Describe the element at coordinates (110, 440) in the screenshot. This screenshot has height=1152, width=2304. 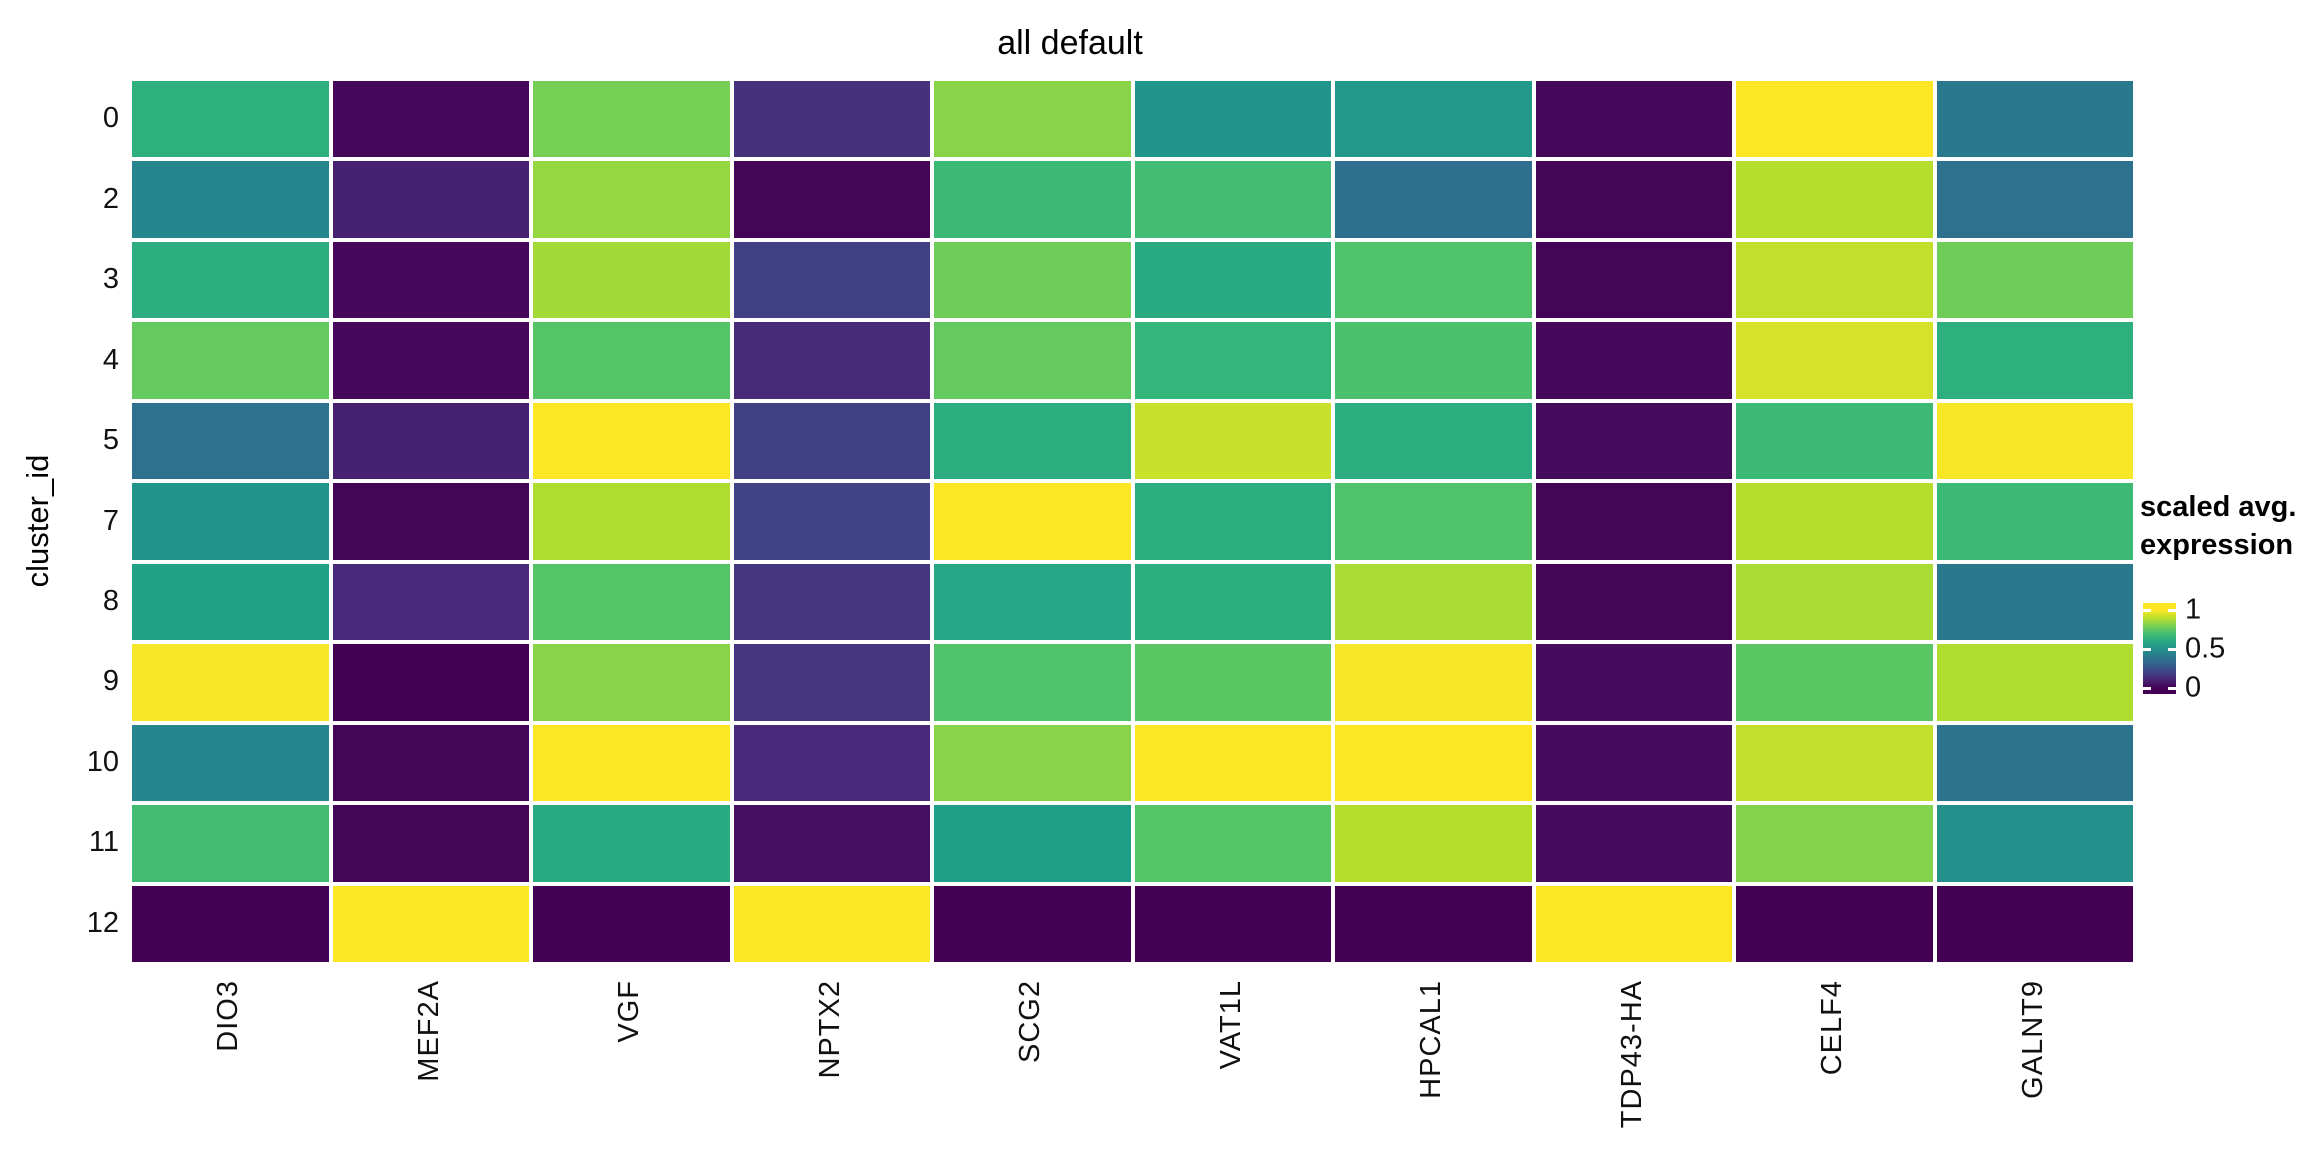
I see `y-tick-label: 5` at that location.